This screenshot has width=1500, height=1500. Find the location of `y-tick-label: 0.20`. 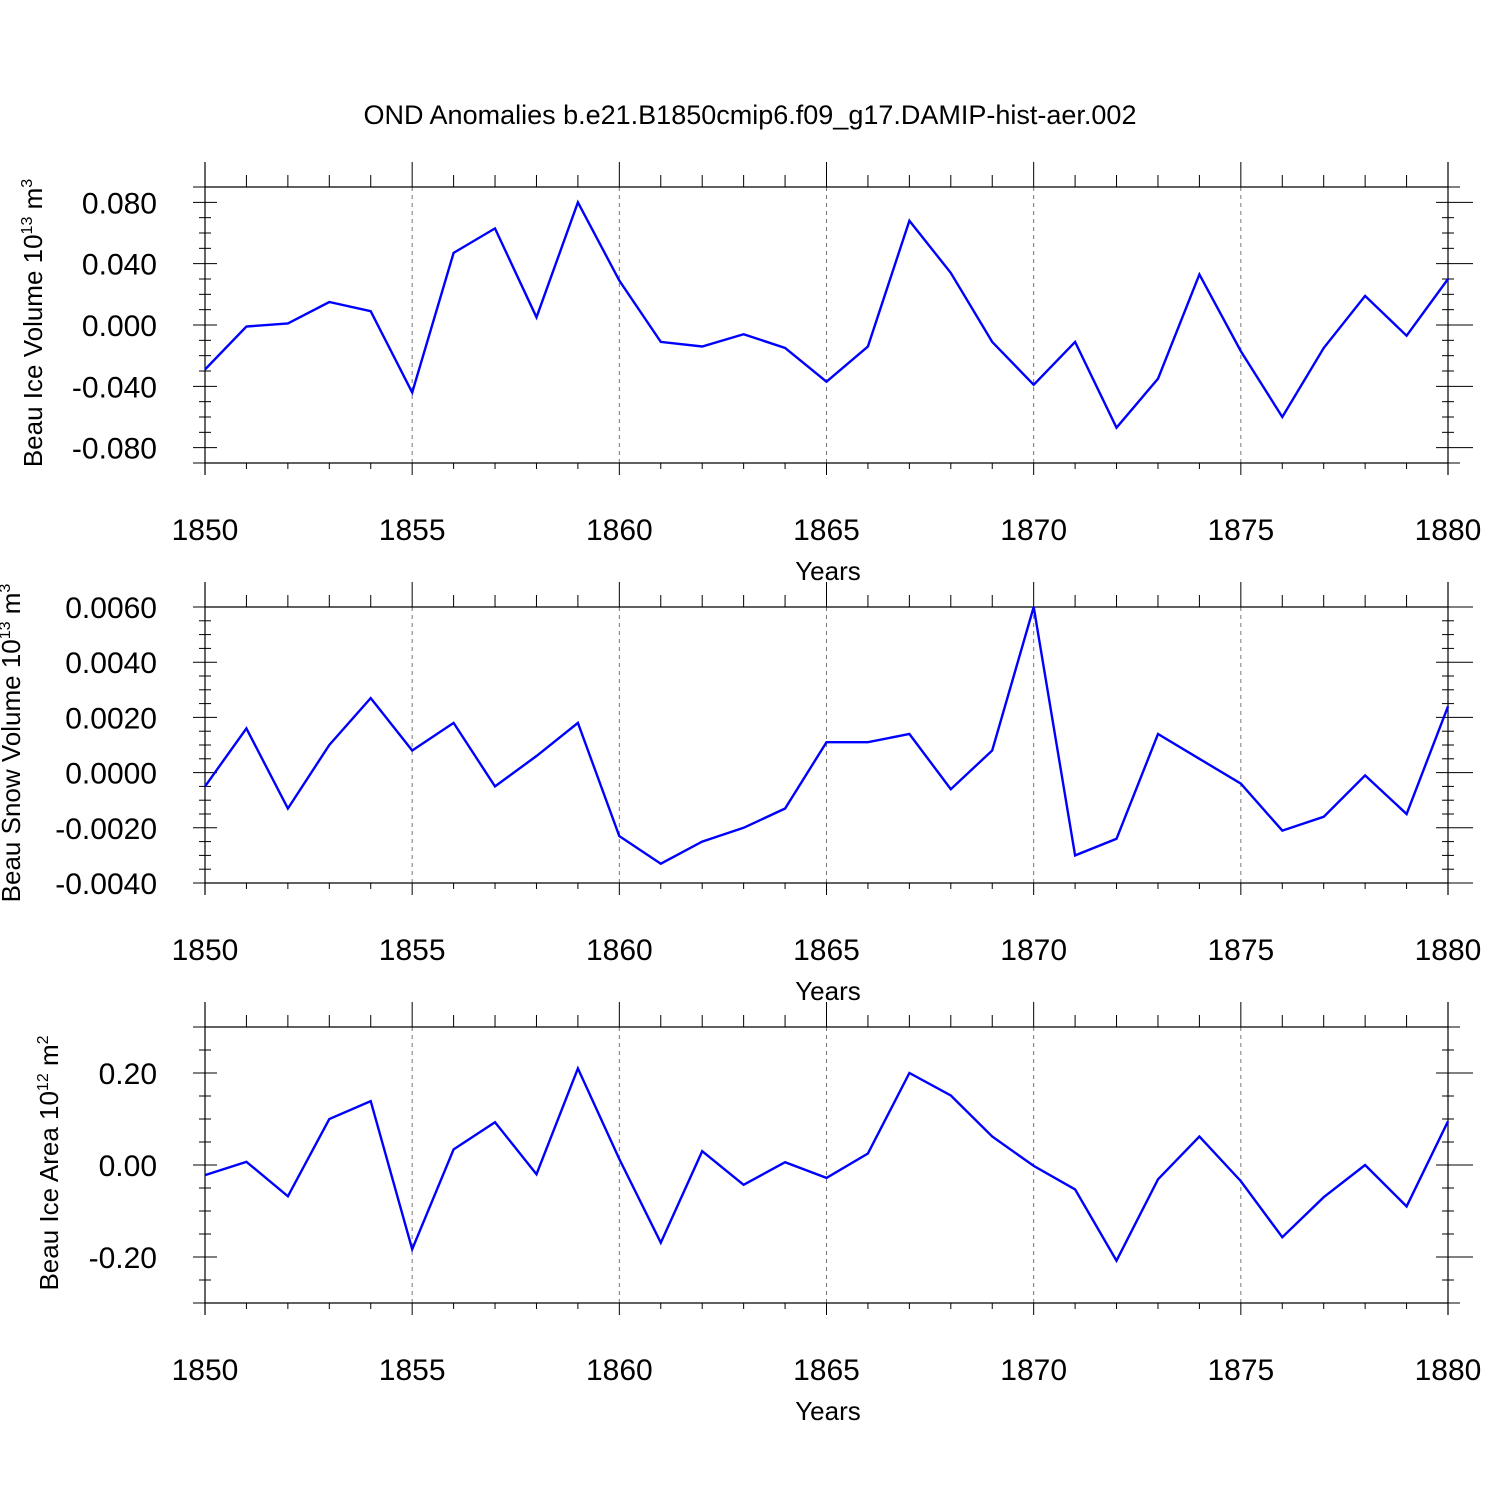

y-tick-label: 0.20 is located at coordinates (128, 1074).